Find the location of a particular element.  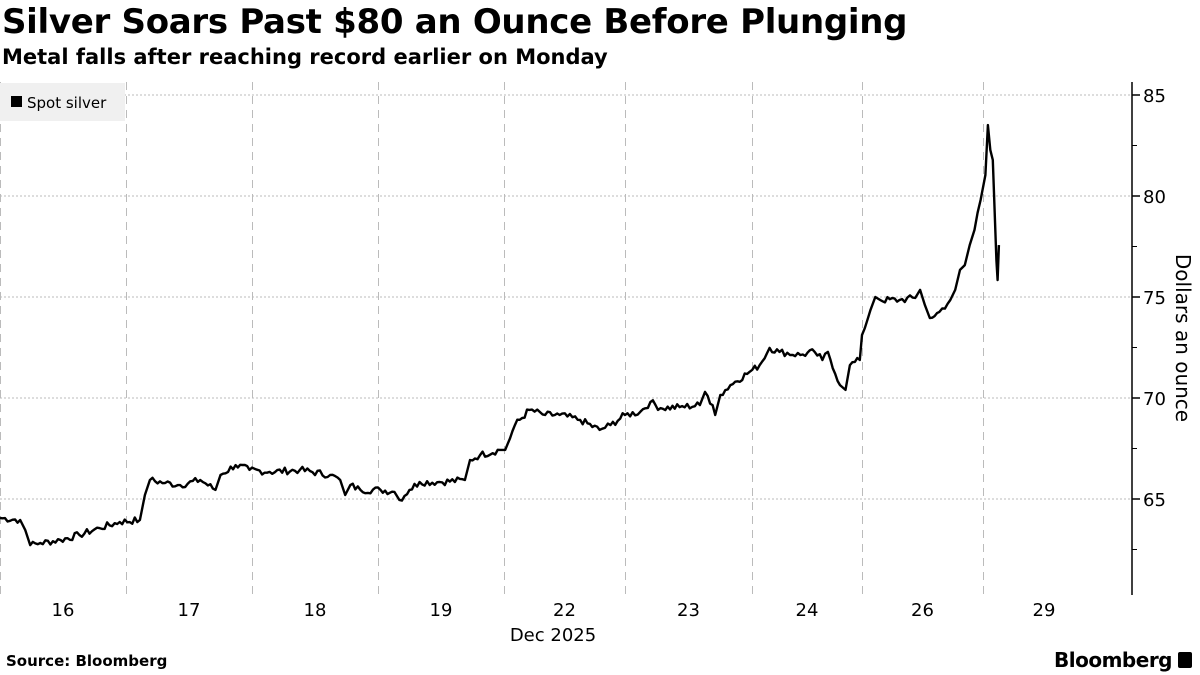

source-note: Source: Bloomberg is located at coordinates (87, 661).